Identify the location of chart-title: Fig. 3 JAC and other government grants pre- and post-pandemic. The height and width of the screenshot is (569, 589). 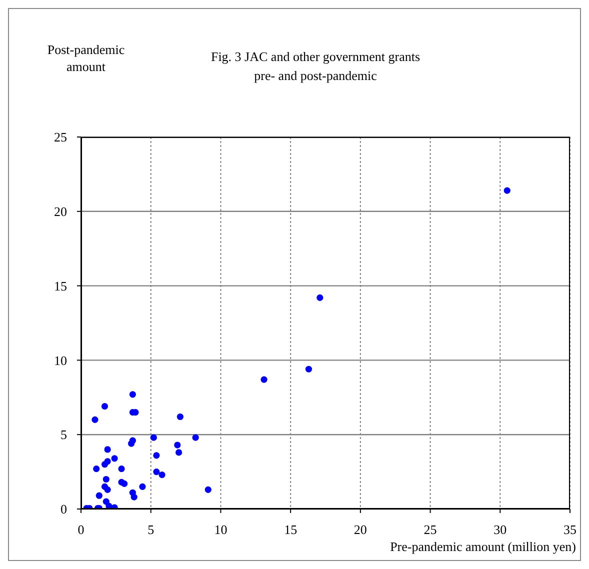
(315, 66).